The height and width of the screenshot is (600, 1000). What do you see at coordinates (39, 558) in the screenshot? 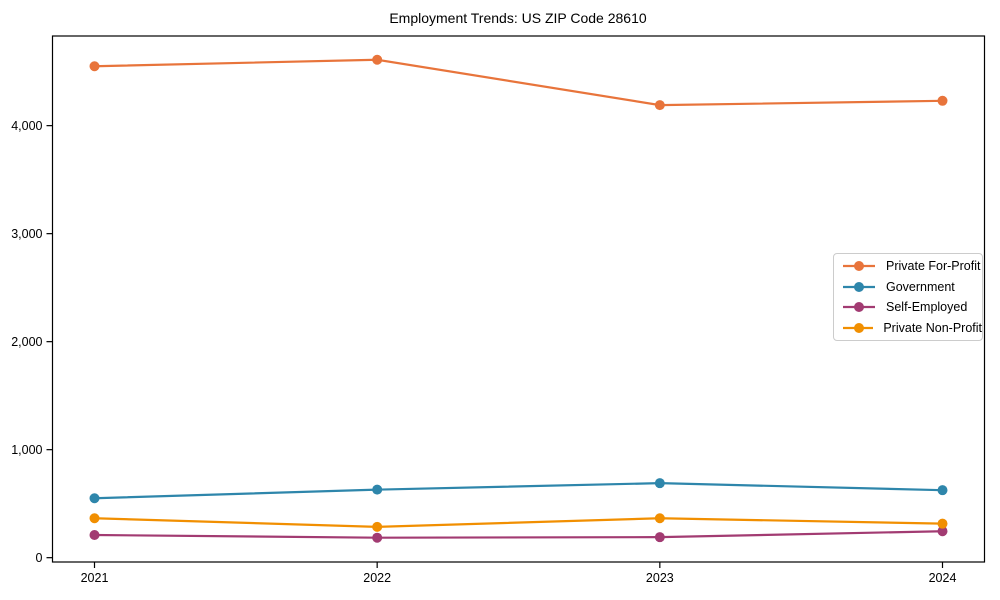
I see `y-tick-label: 0` at bounding box center [39, 558].